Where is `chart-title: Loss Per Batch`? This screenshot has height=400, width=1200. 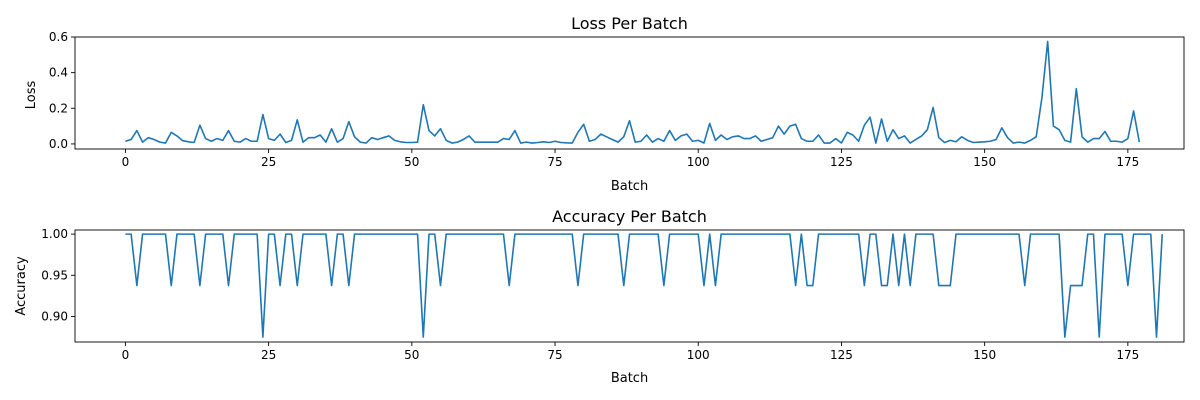
chart-title: Loss Per Batch is located at coordinates (629, 23).